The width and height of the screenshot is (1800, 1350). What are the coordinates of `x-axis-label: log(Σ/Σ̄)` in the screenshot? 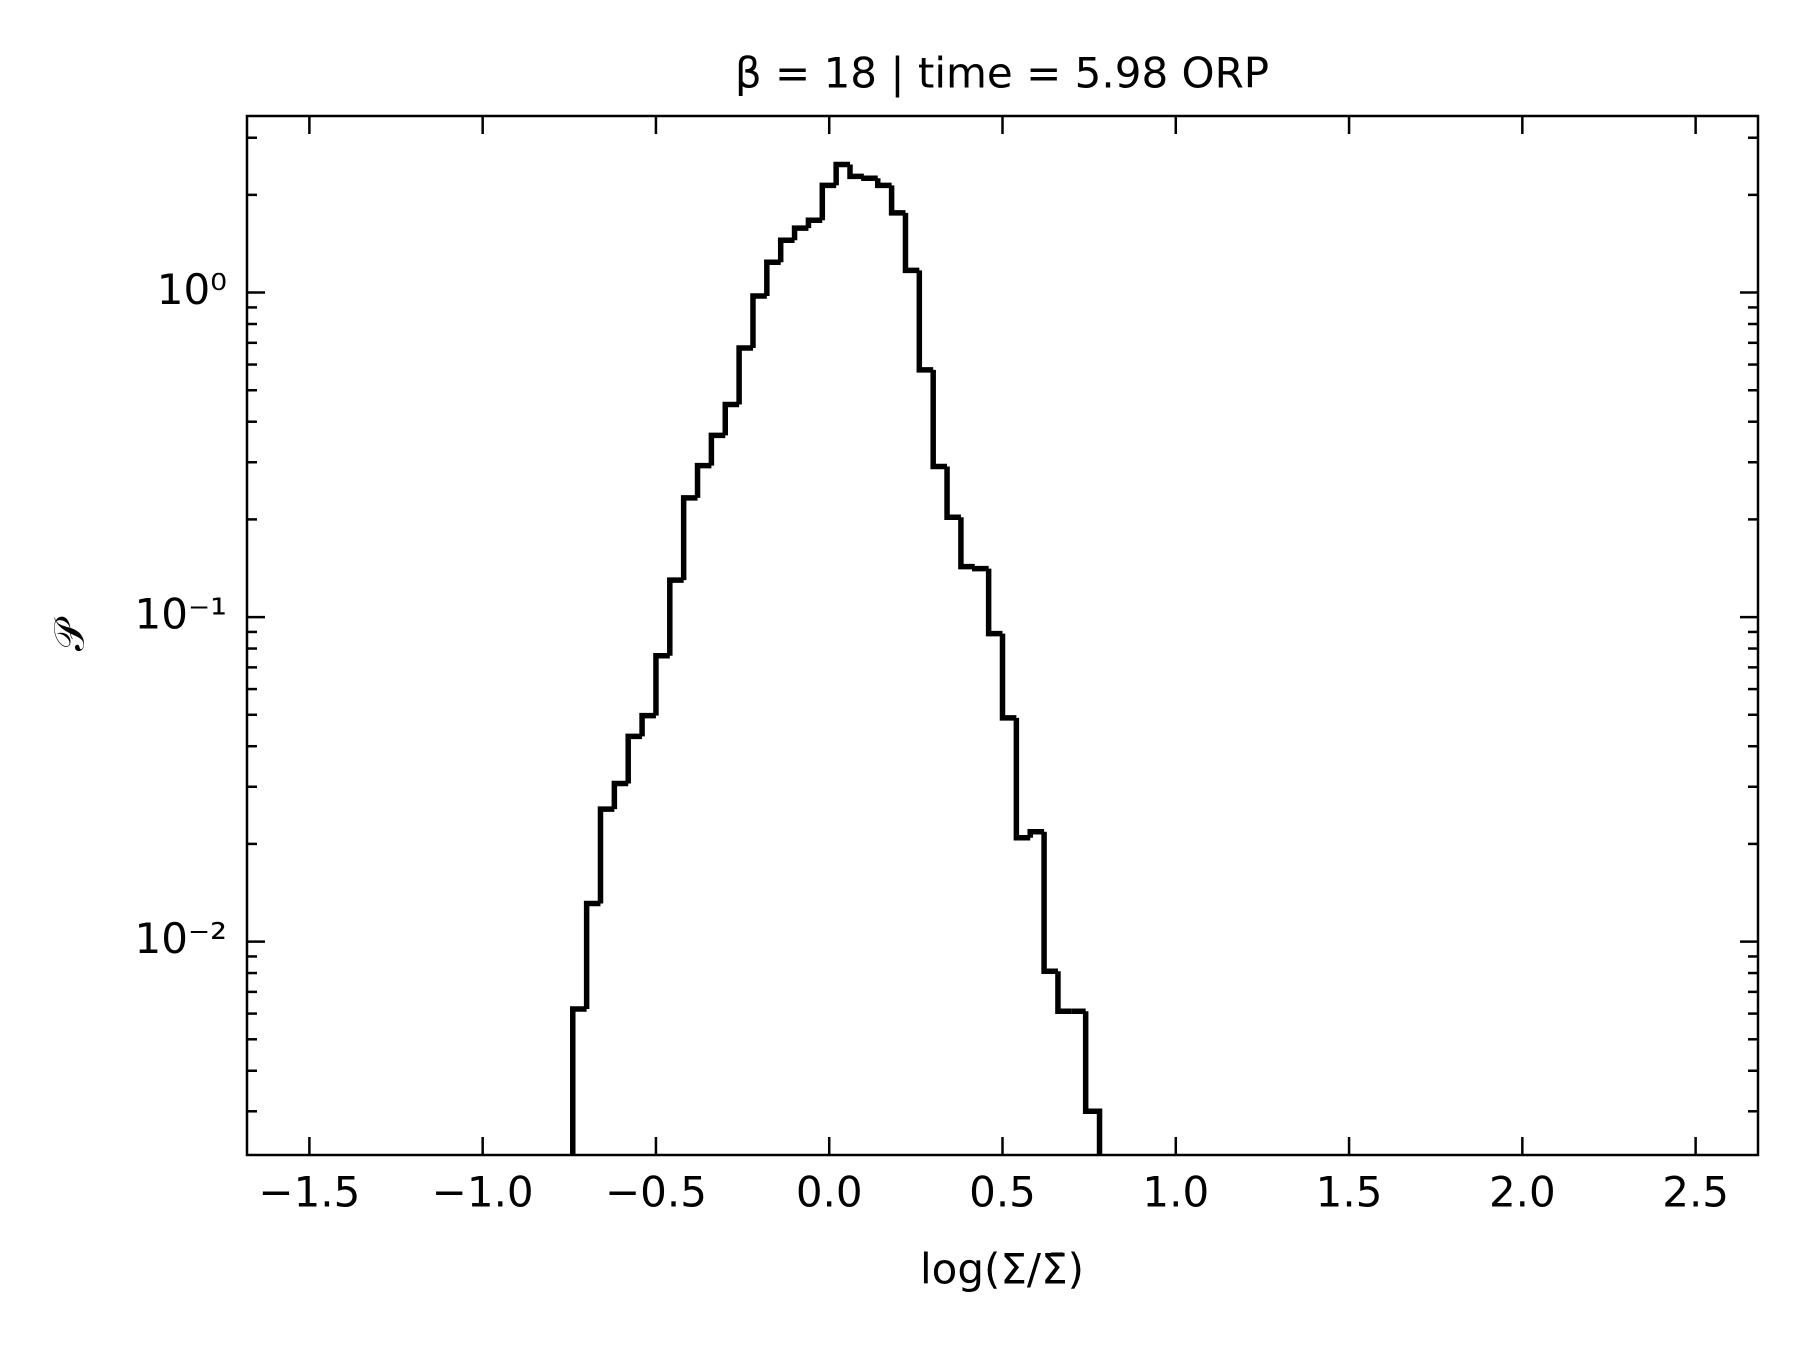 It's located at (1002, 1269).